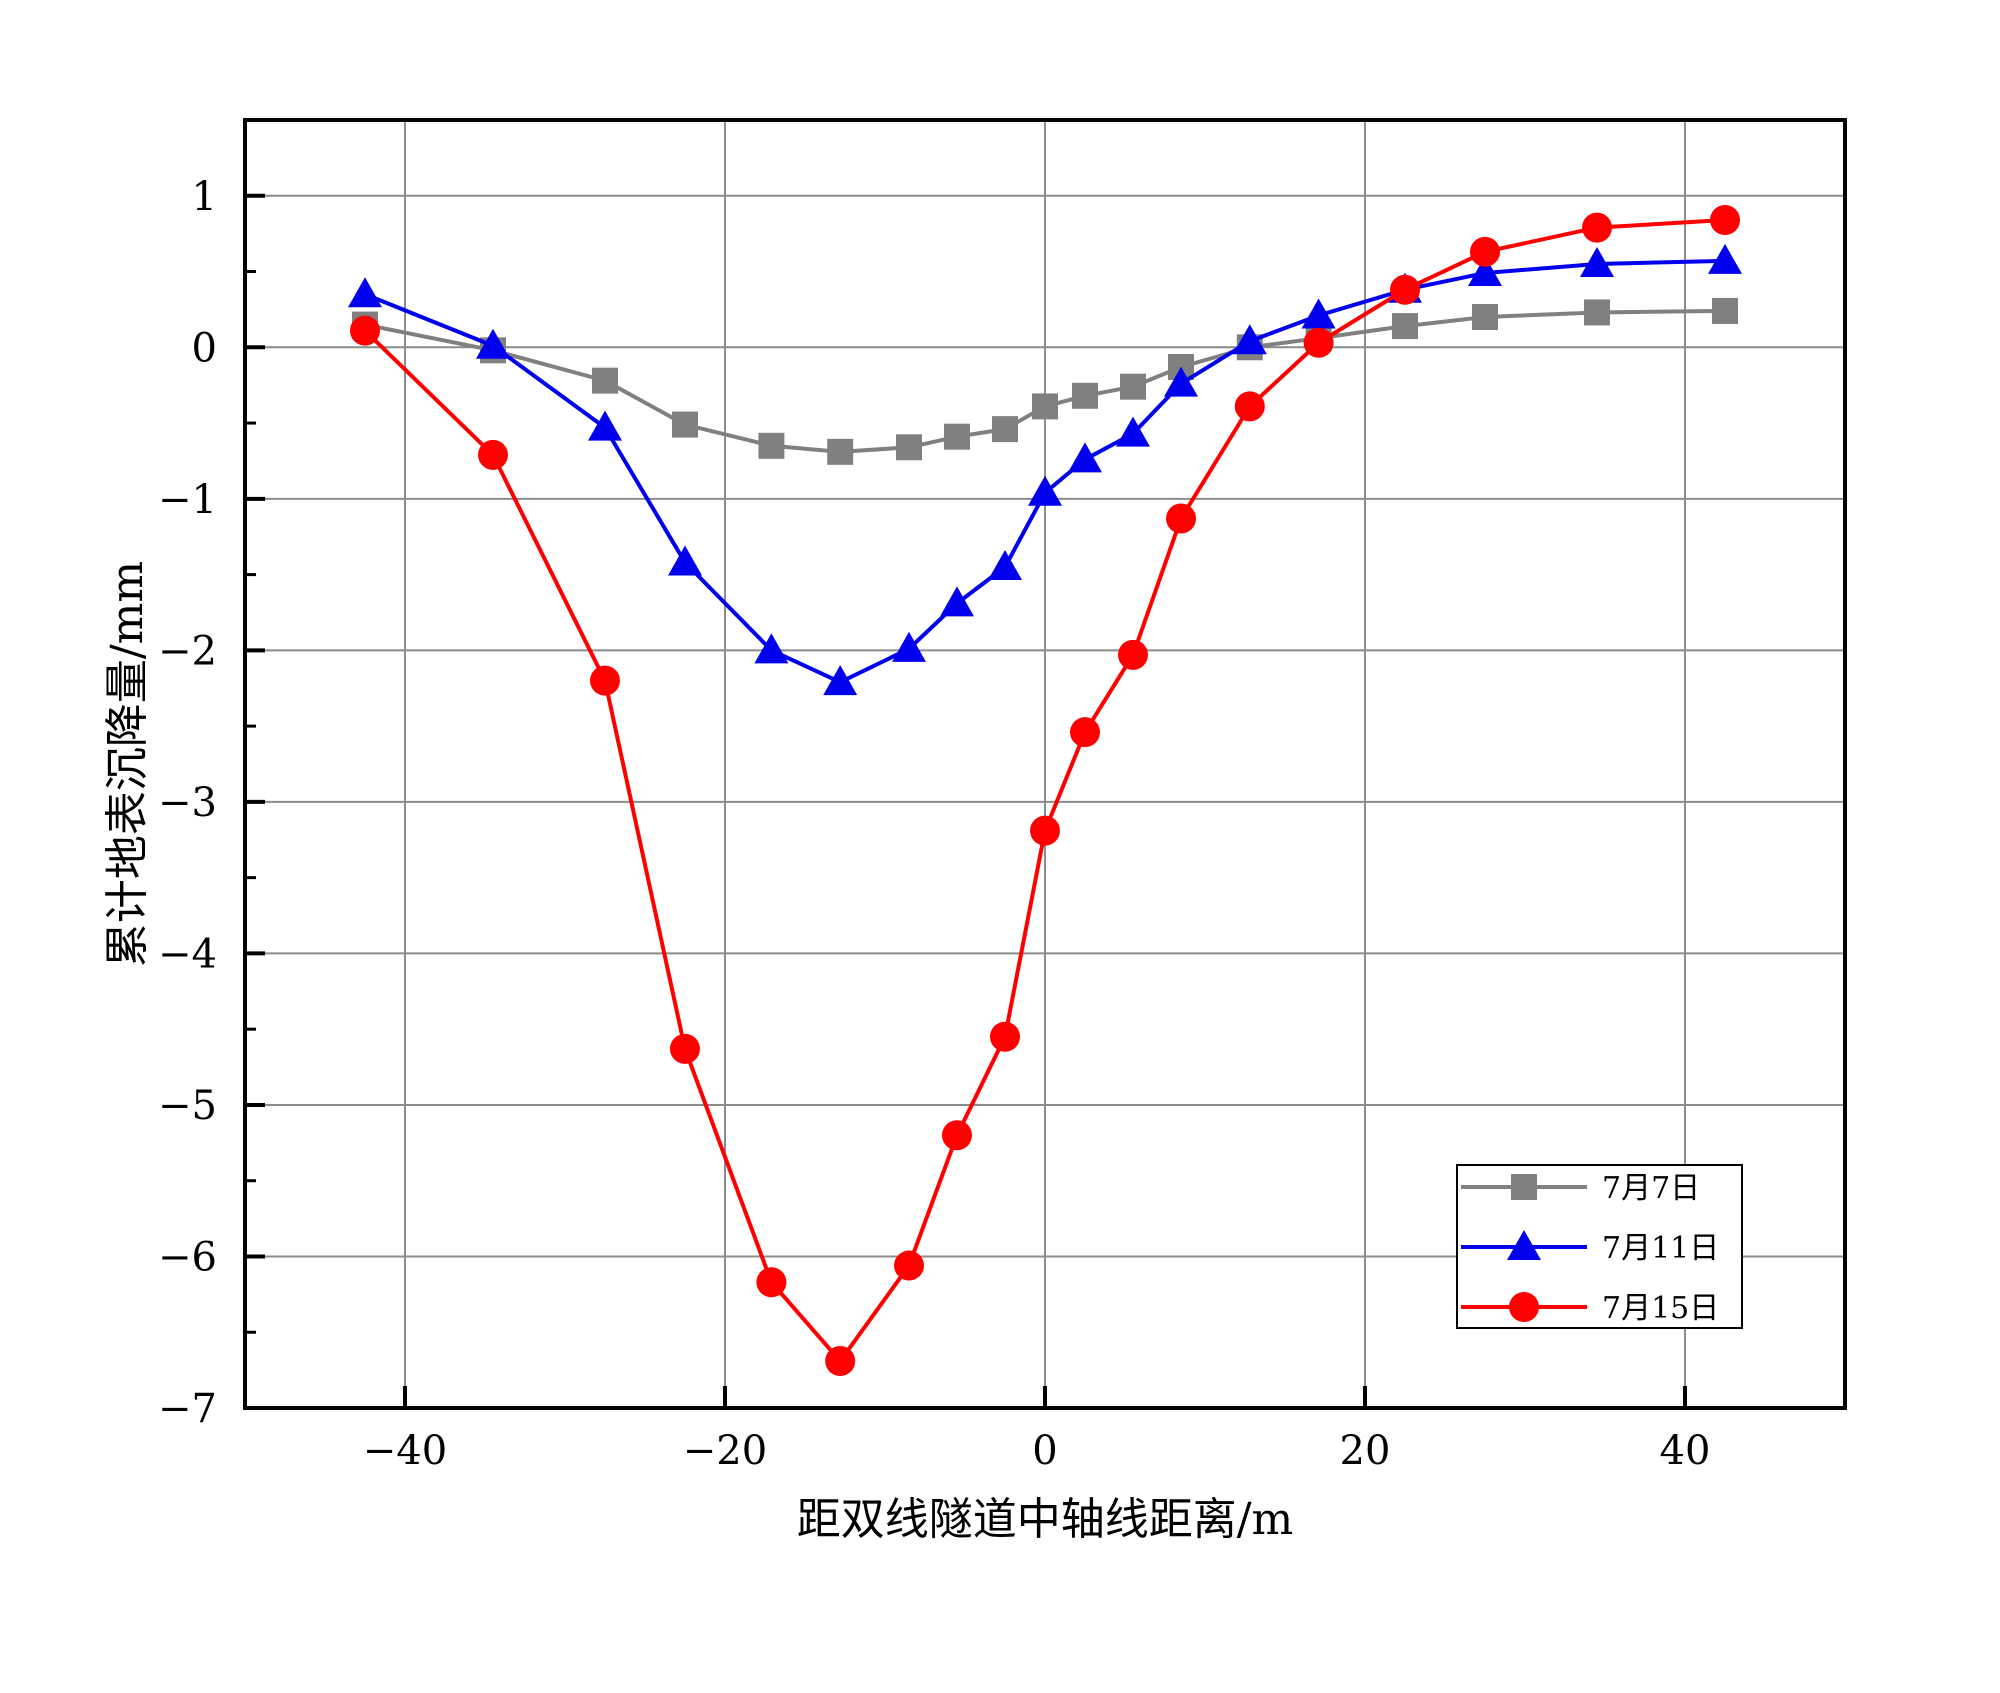 This screenshot has width=2000, height=1693. Describe the element at coordinates (1044, 1451) in the screenshot. I see `x-tick-label: 0` at that location.